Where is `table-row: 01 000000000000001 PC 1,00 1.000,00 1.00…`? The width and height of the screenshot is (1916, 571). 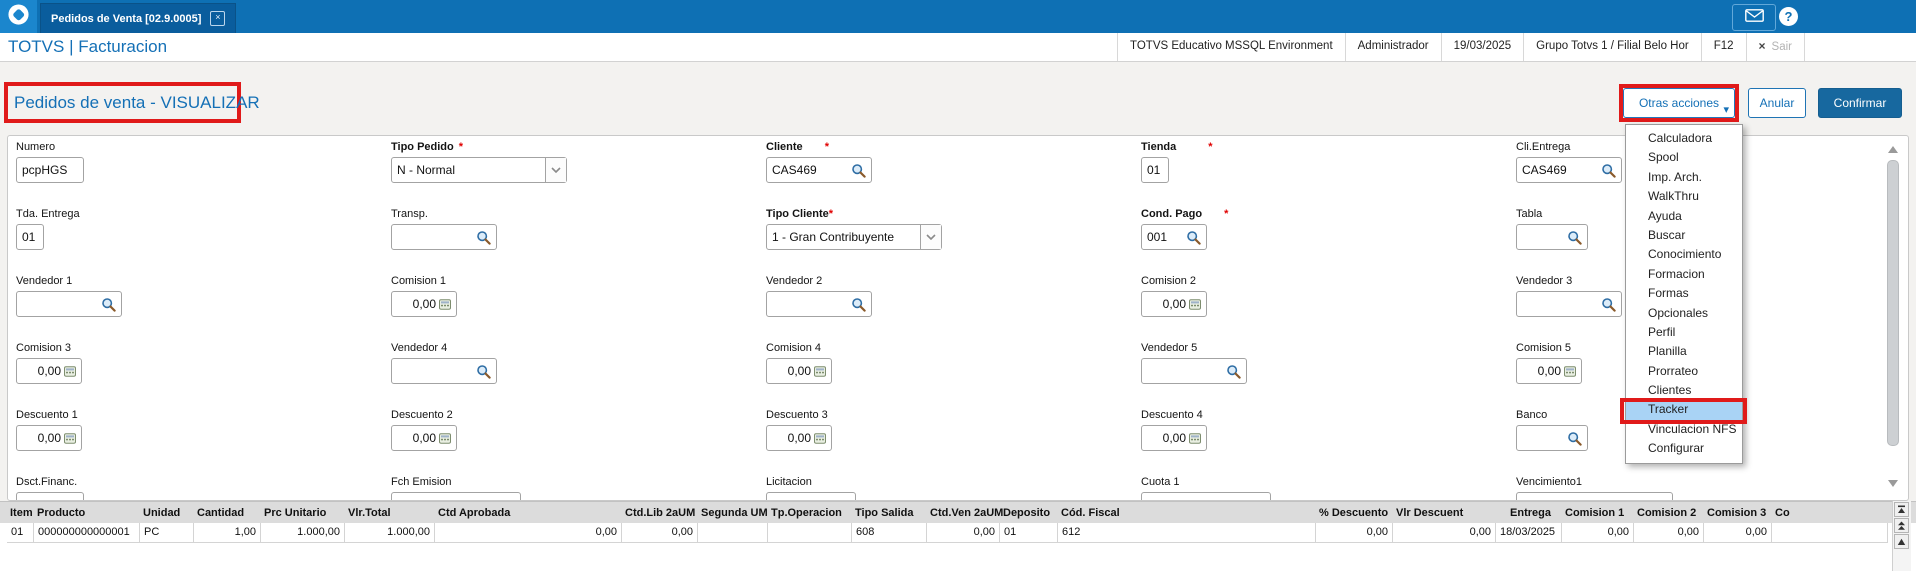
table-row: 01 000000000000001 PC 1,00 1.000,00 1.00… is located at coordinates (958, 533).